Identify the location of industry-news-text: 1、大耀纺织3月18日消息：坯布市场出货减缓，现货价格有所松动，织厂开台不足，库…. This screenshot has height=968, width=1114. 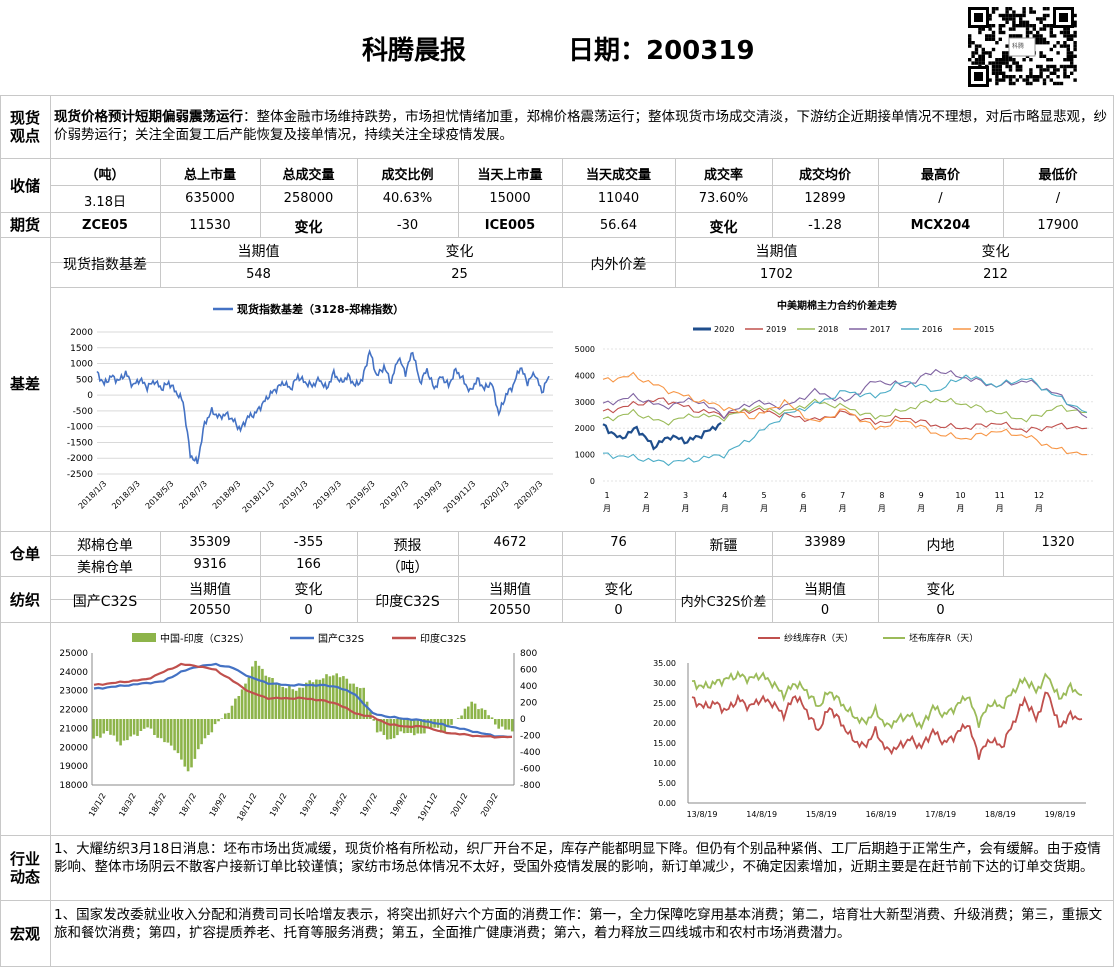
(577, 858).